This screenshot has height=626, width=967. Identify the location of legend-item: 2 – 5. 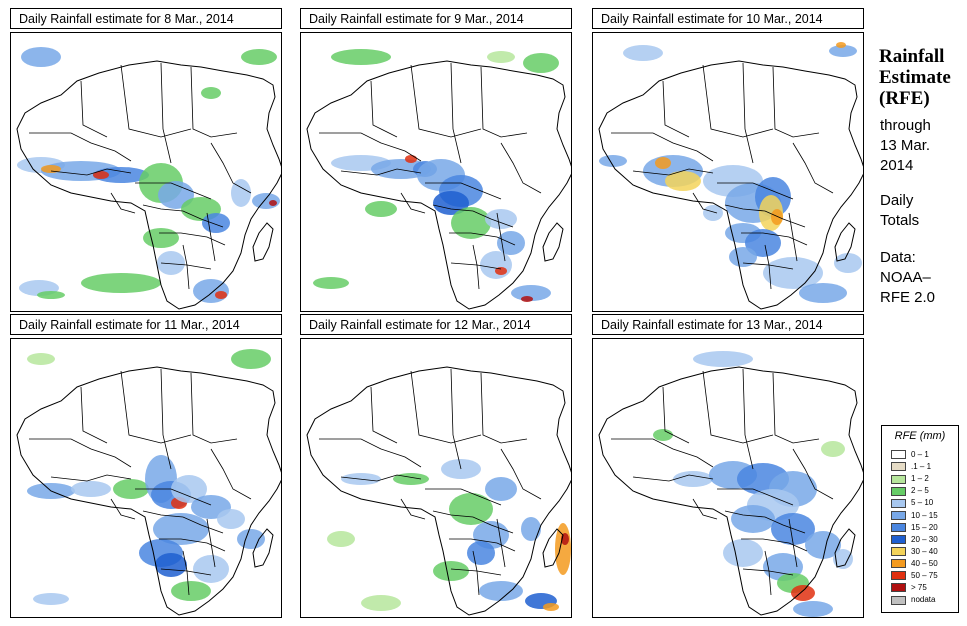
(910, 491).